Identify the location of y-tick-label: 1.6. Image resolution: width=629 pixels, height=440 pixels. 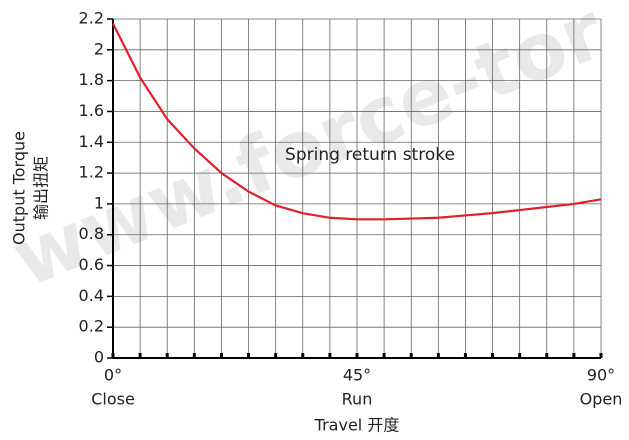
(91, 110).